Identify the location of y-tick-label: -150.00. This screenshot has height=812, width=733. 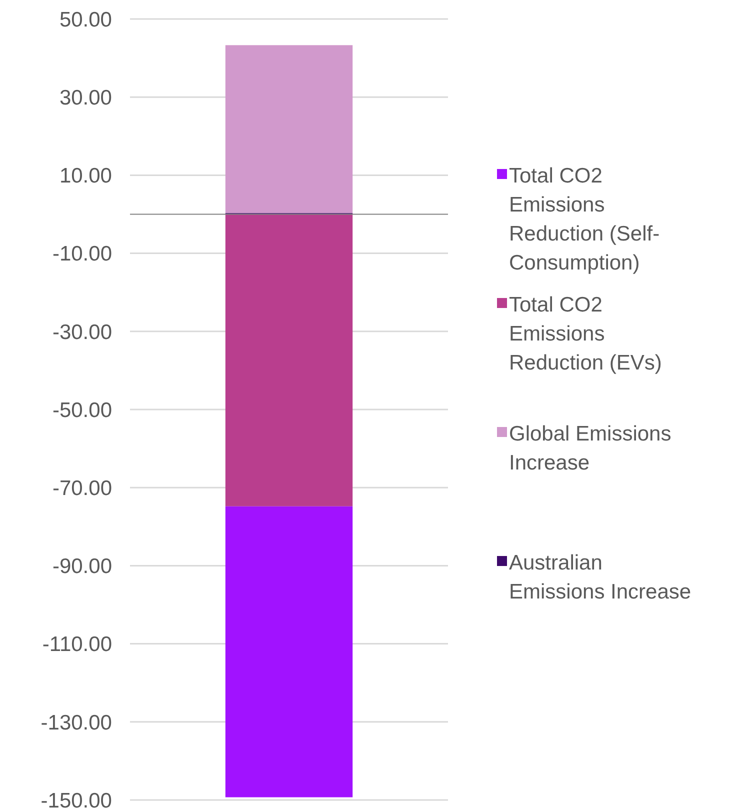
(76, 800).